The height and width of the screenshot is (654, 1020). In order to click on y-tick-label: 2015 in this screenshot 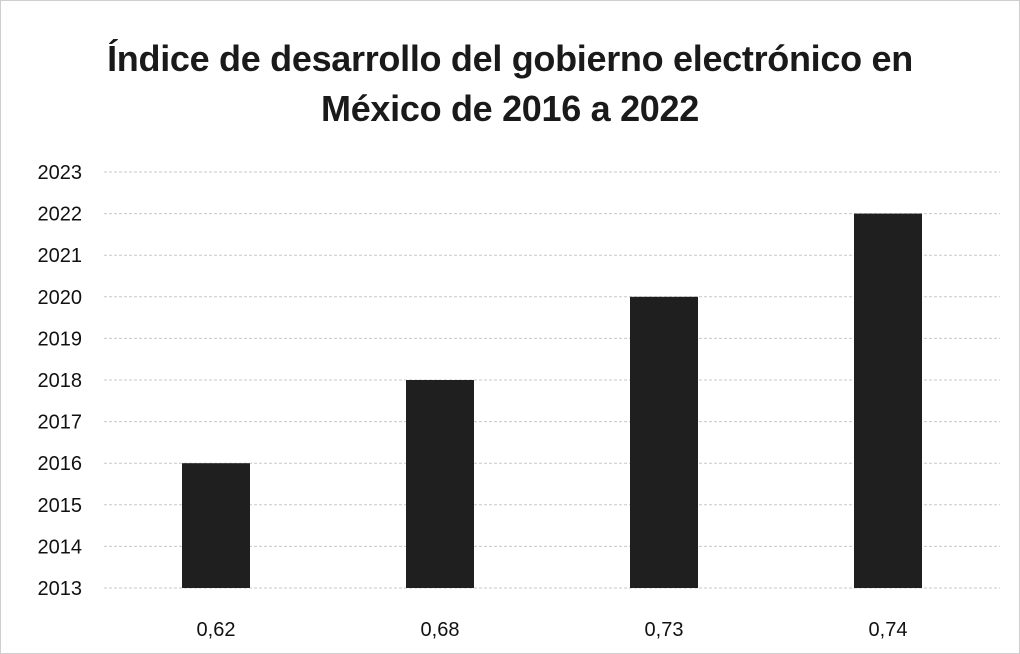, I will do `click(60, 506)`.